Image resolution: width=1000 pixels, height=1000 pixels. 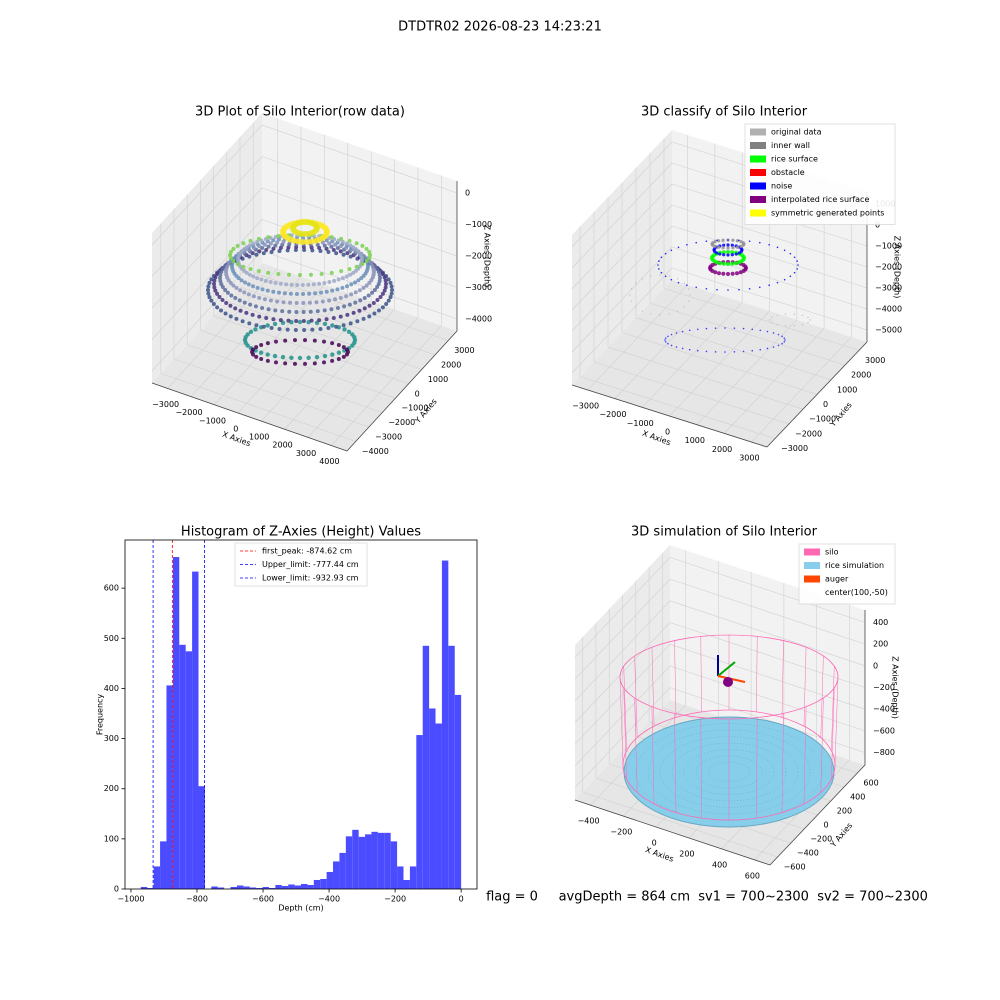 I want to click on y-tick-label: −3000, so click(x=388, y=437).